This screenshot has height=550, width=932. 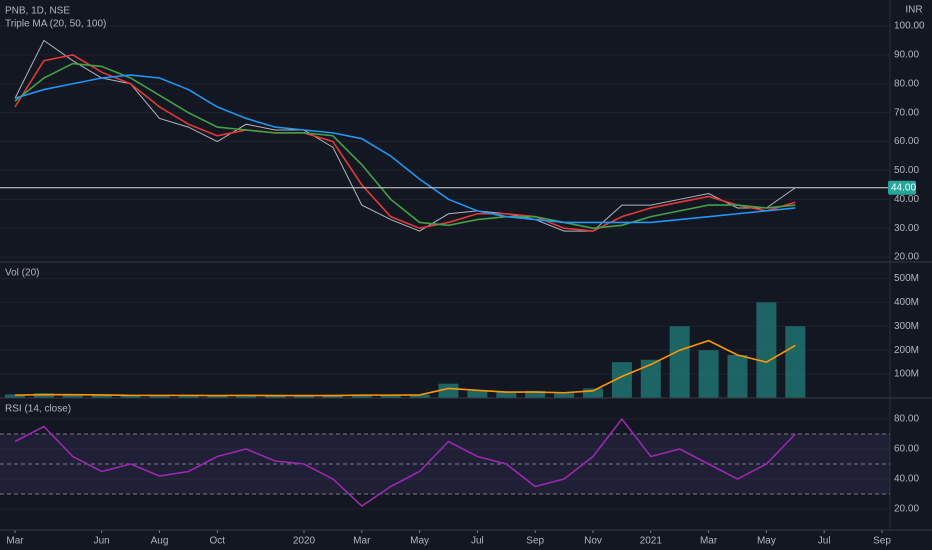 I want to click on y-tick-label: 90.00, so click(x=906, y=55).